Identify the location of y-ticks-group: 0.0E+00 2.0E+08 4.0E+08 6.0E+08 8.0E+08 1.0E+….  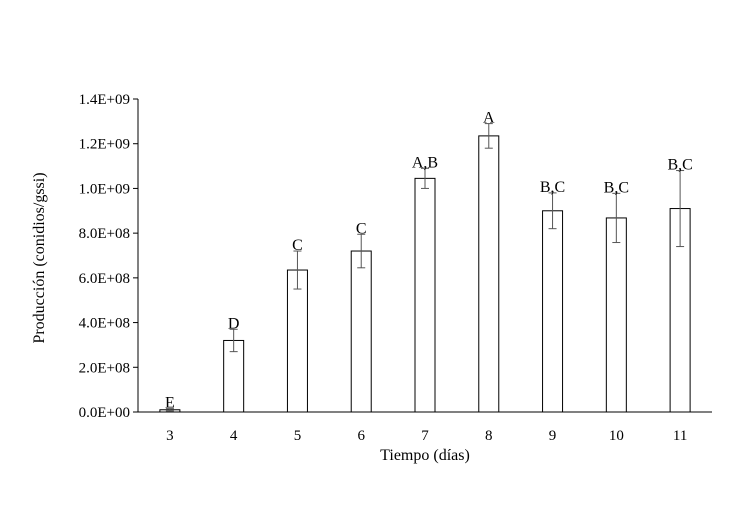
(108, 256).